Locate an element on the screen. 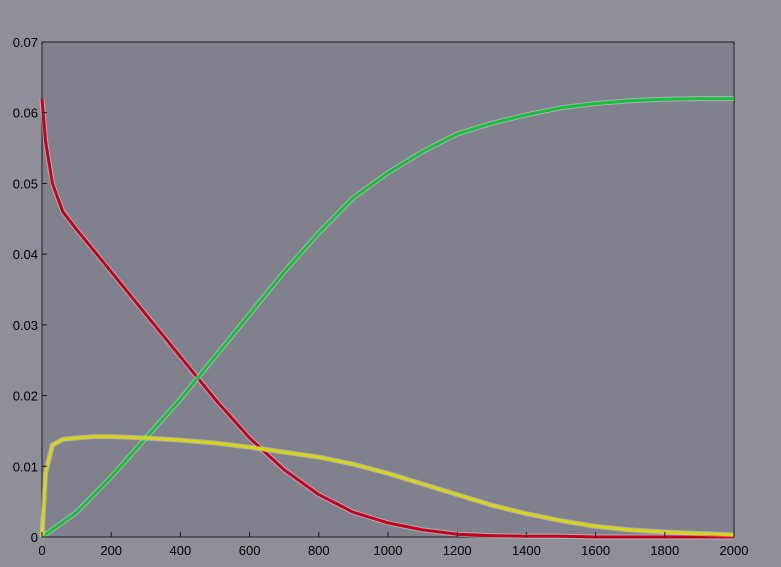  x-tick-label: 600 is located at coordinates (250, 550).